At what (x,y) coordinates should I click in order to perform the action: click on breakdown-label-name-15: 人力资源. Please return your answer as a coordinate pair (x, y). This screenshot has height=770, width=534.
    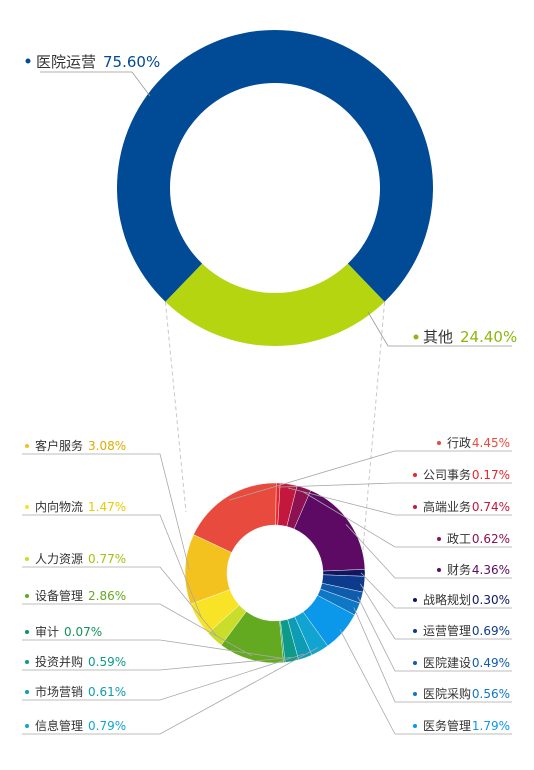
    Looking at the image, I should click on (59, 559).